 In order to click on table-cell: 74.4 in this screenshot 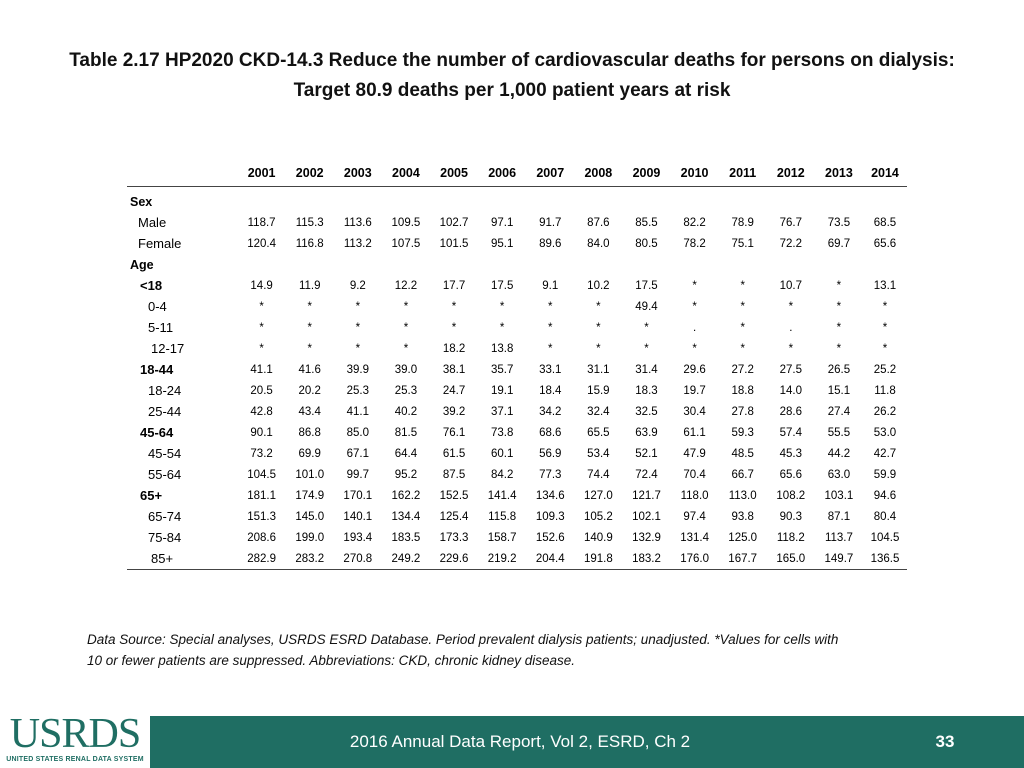, I will do `click(598, 474)`.